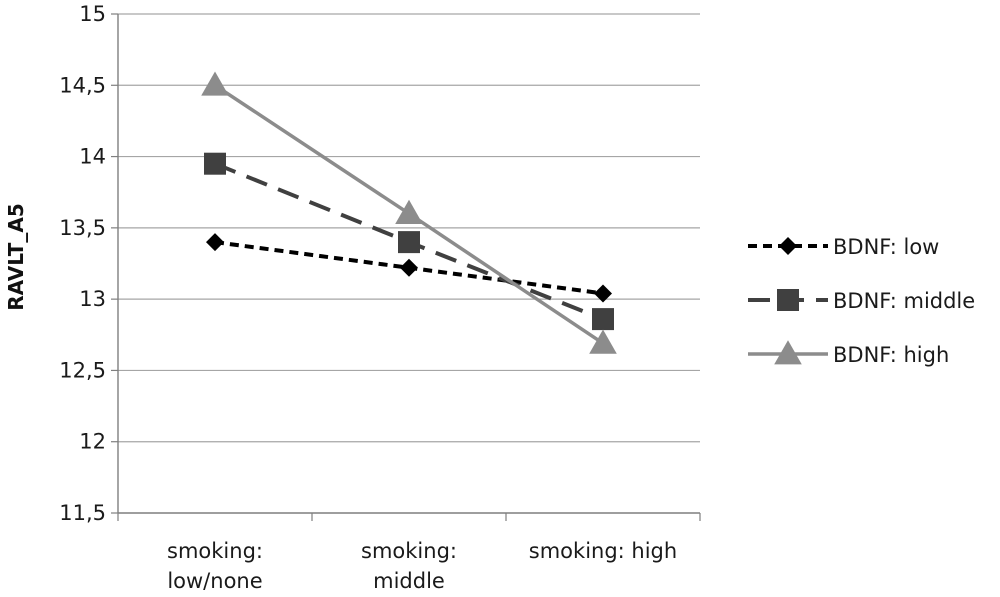 This screenshot has height=597, width=1000. Describe the element at coordinates (886, 247) in the screenshot. I see `legend-label: BDNF: low` at that location.